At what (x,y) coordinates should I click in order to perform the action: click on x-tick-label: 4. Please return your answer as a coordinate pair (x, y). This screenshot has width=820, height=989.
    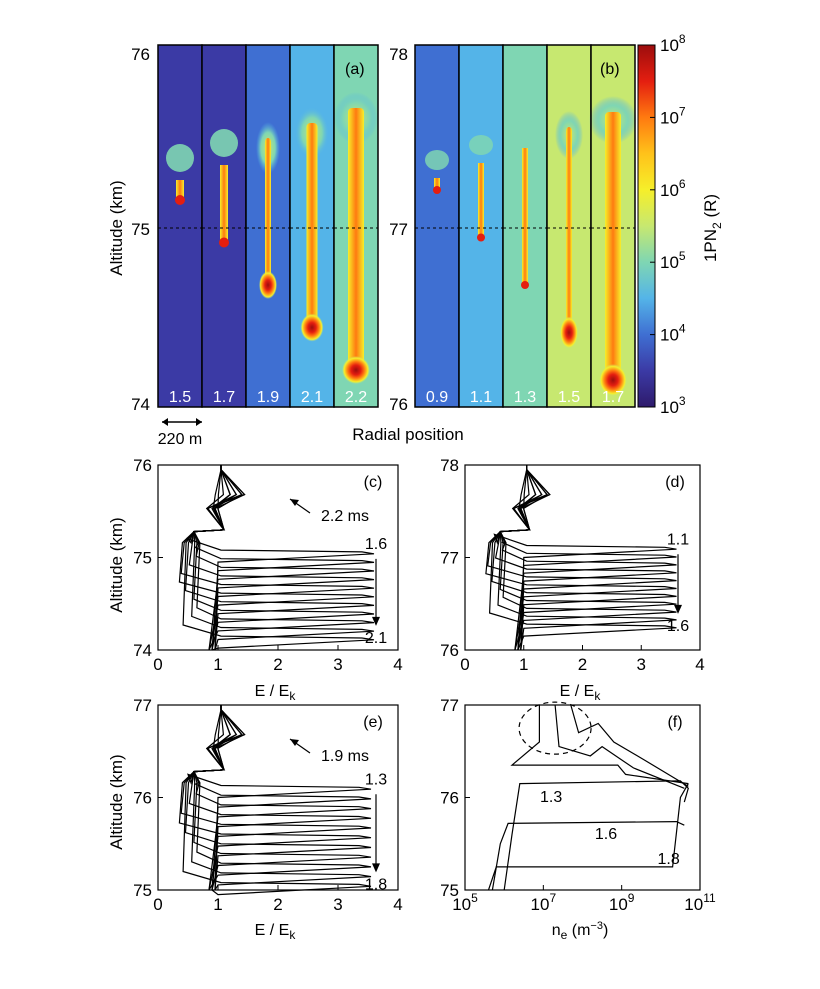
    Looking at the image, I should click on (397, 664).